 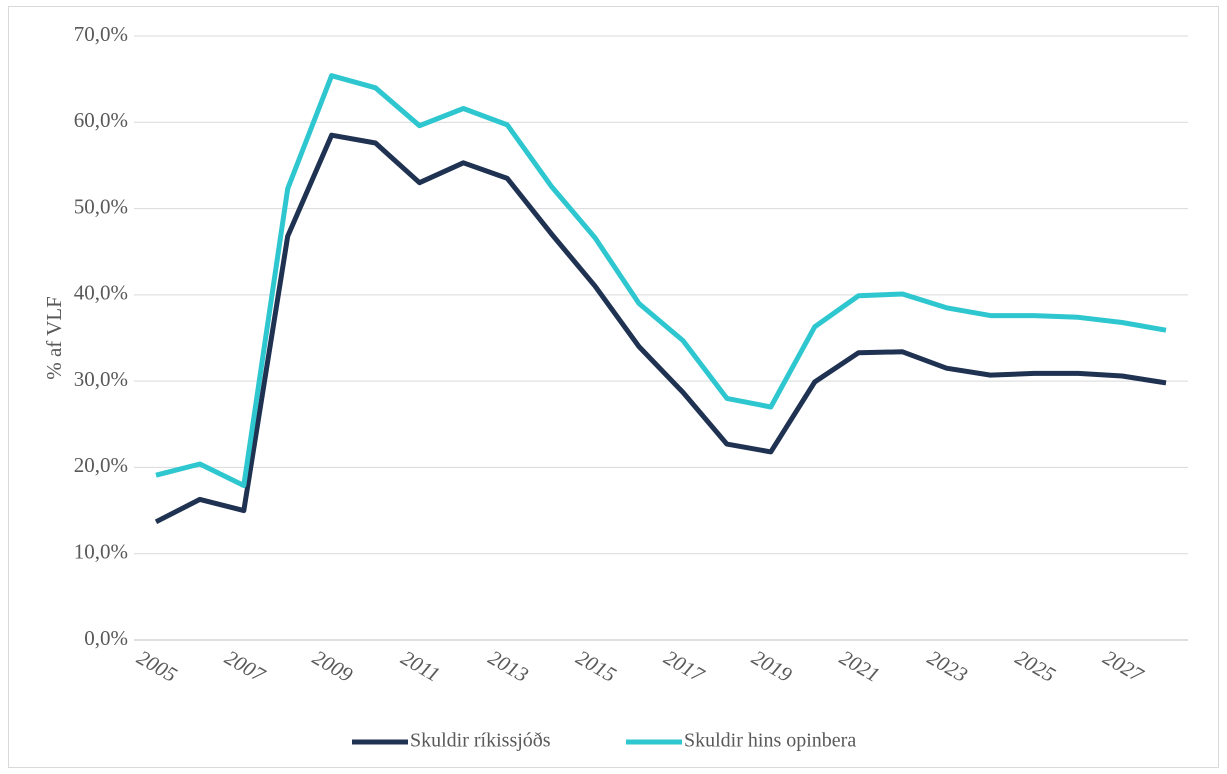 What do you see at coordinates (947, 666) in the screenshot?
I see `x-tick-label: 2023` at bounding box center [947, 666].